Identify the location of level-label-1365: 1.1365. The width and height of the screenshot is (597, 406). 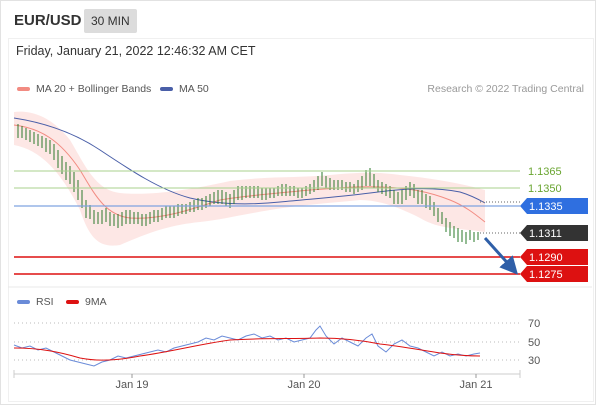
(545, 172).